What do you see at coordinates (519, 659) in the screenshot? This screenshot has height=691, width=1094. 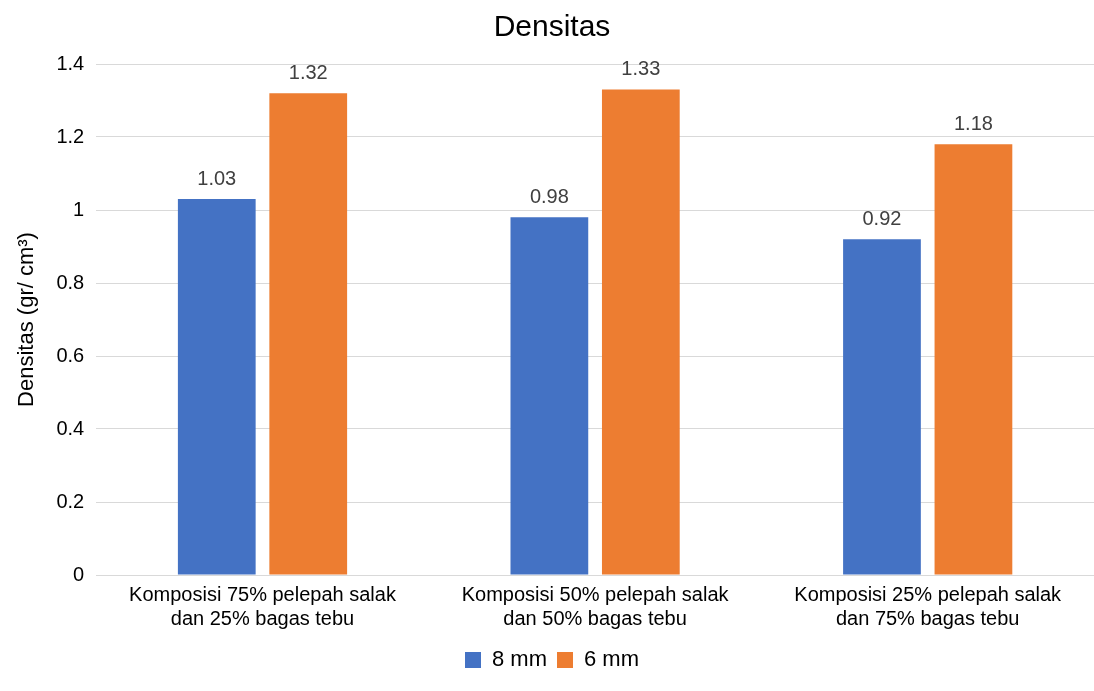 I see `legend-label: 8 mm` at bounding box center [519, 659].